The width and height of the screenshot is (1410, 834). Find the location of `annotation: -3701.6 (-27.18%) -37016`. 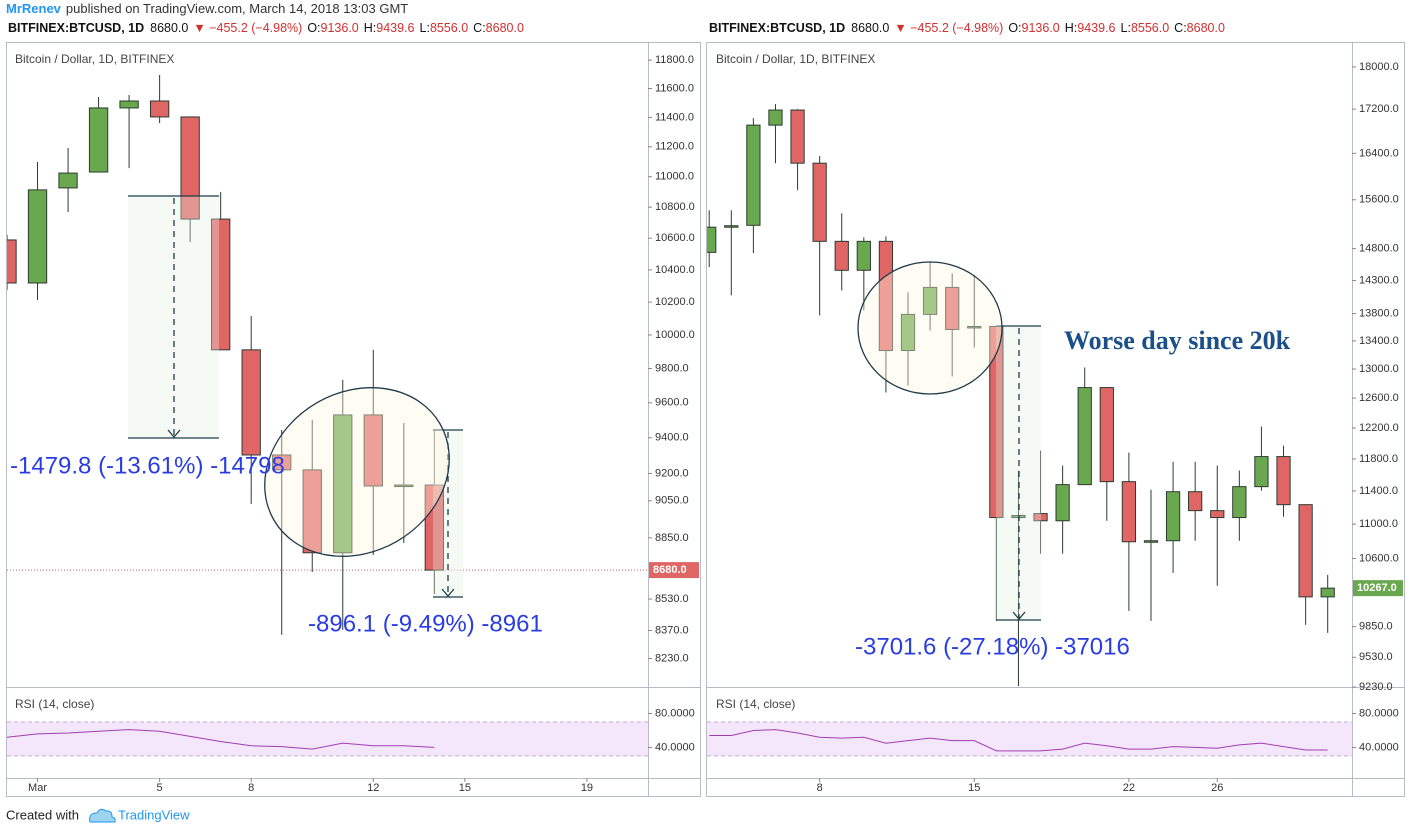

annotation: -3701.6 (-27.18%) -37016 is located at coordinates (992, 646).